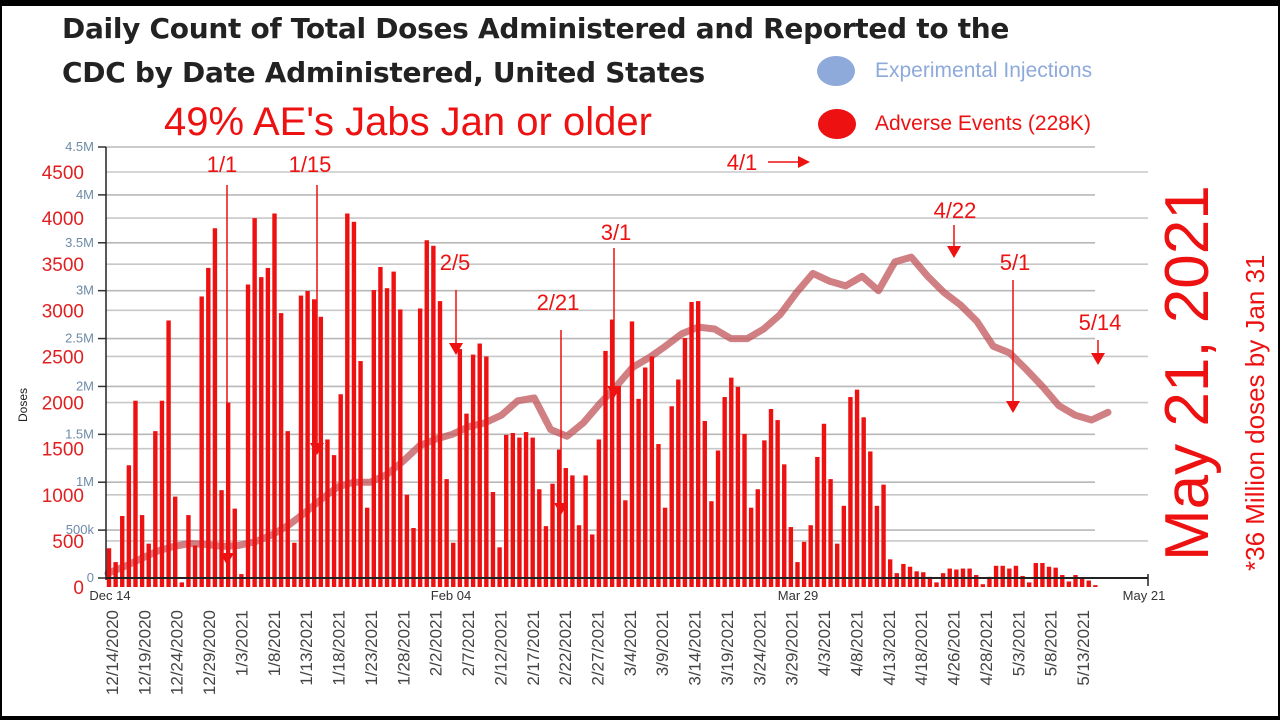  Describe the element at coordinates (383, 72) in the screenshot. I see `chart-title-line2: CDC by Date Administered, United States` at that location.